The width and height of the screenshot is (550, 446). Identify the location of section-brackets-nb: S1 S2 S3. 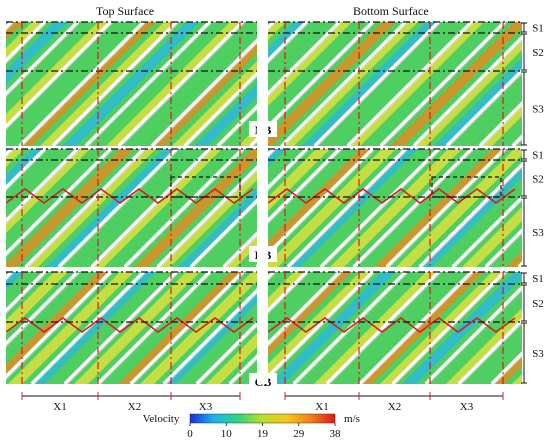
(532, 84).